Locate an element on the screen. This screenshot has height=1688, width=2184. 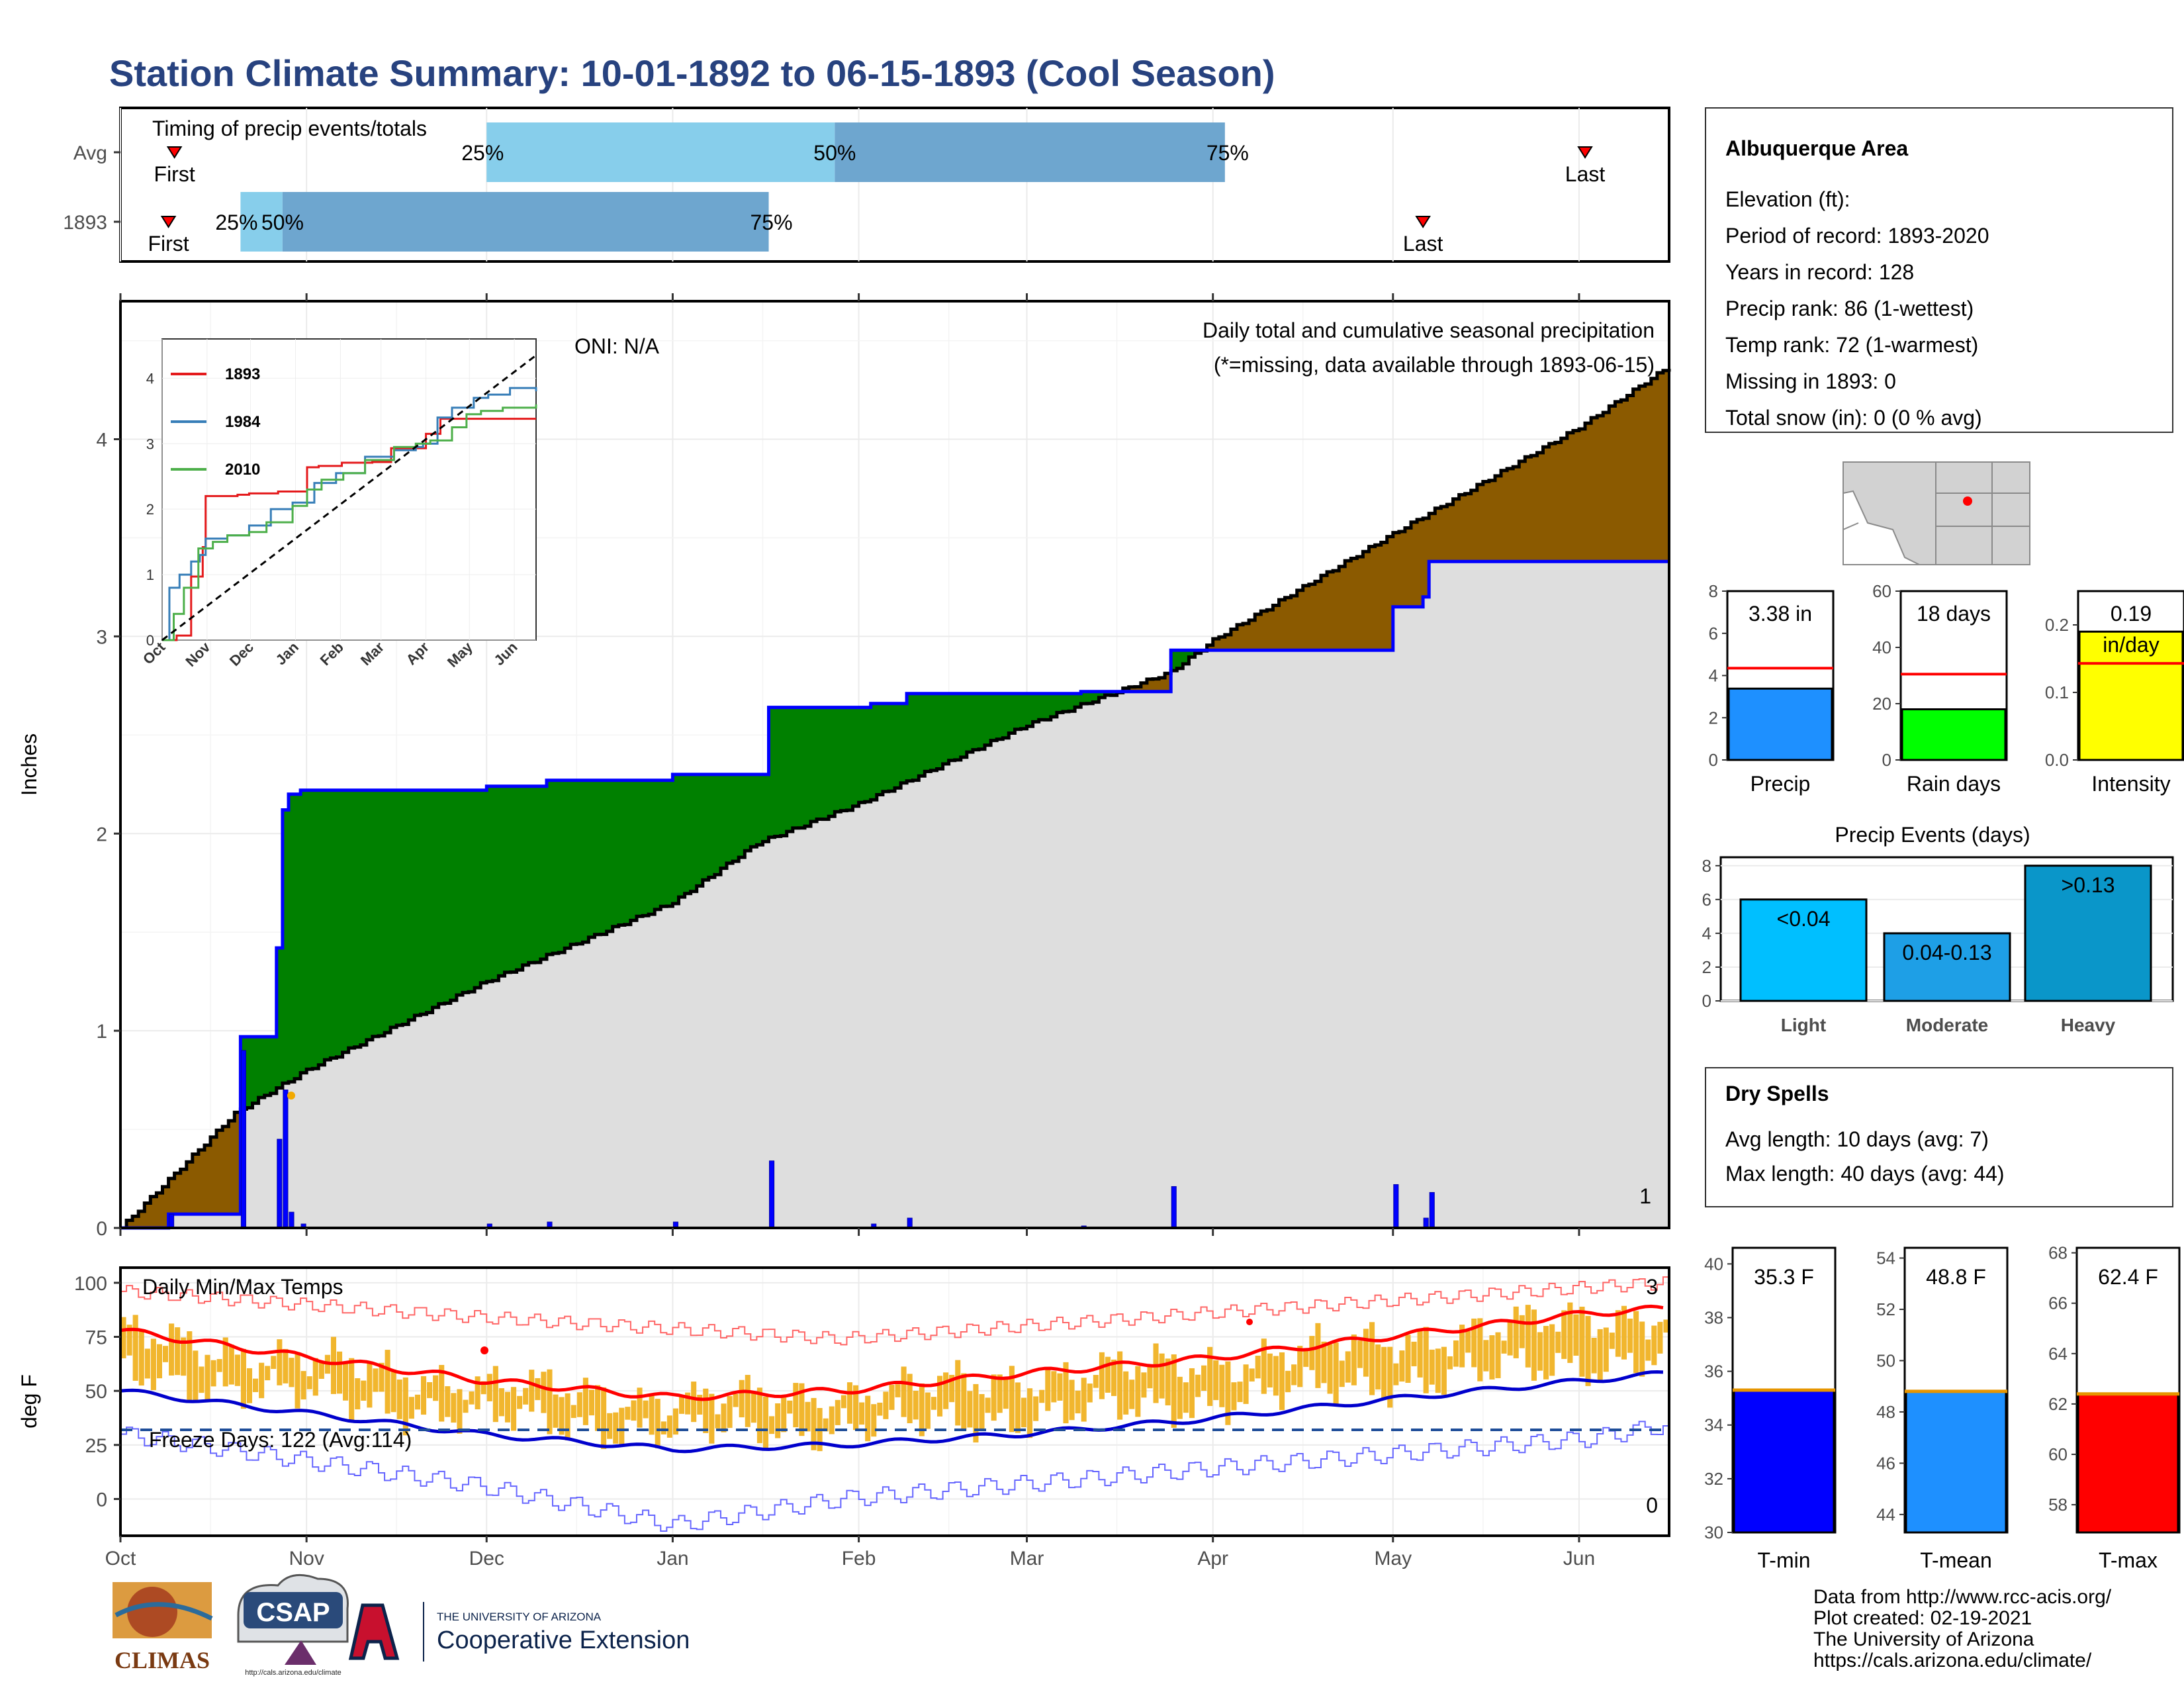
inset-y-tick-label: 2 is located at coordinates (150, 509).